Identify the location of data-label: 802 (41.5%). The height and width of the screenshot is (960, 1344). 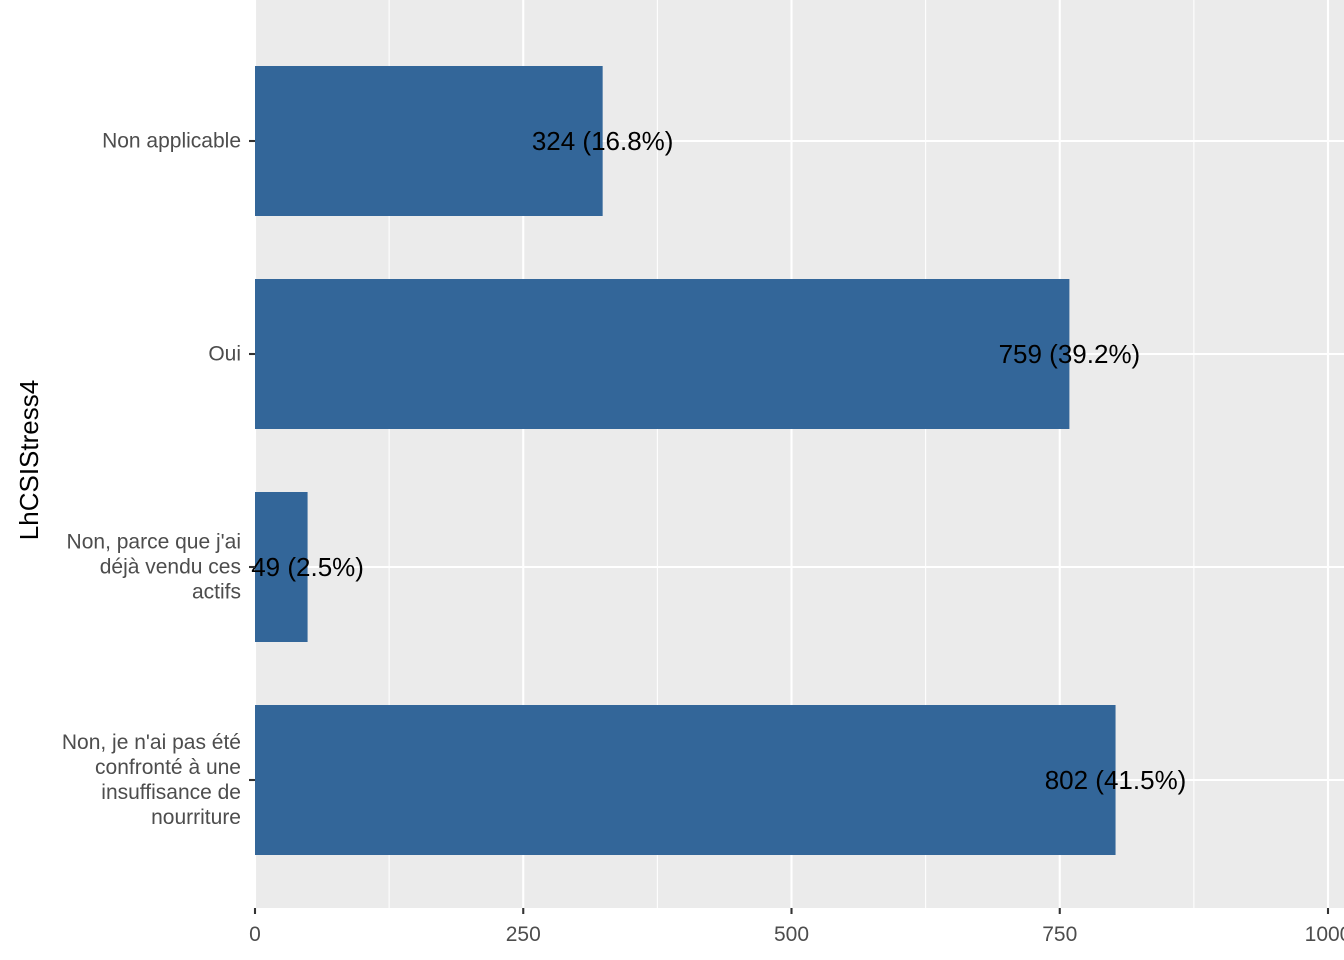
(1116, 780).